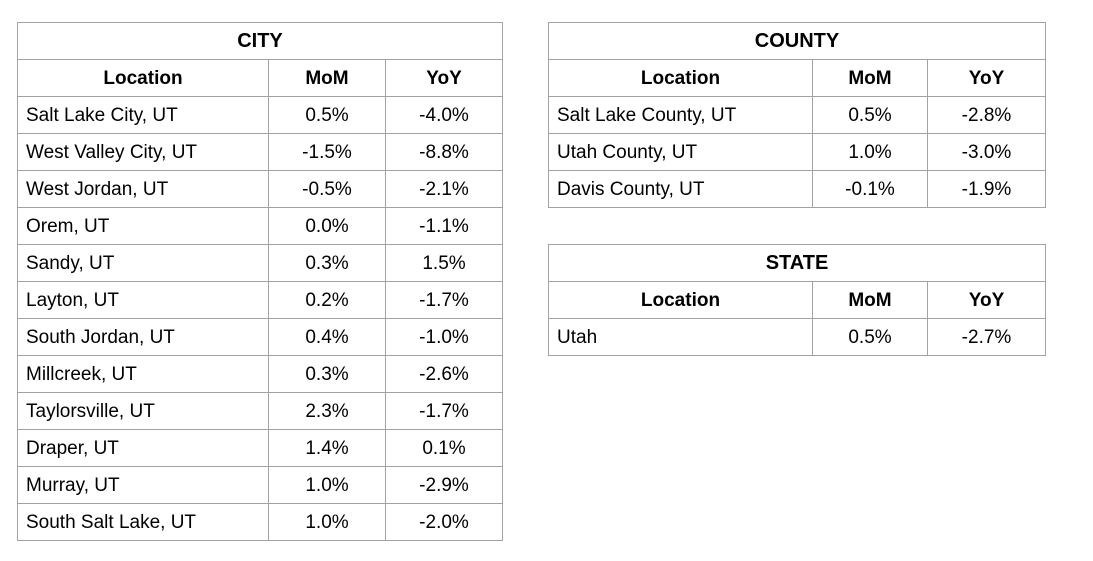 Image resolution: width=1093 pixels, height=561 pixels. I want to click on state-table-title: STATE, so click(797, 263).